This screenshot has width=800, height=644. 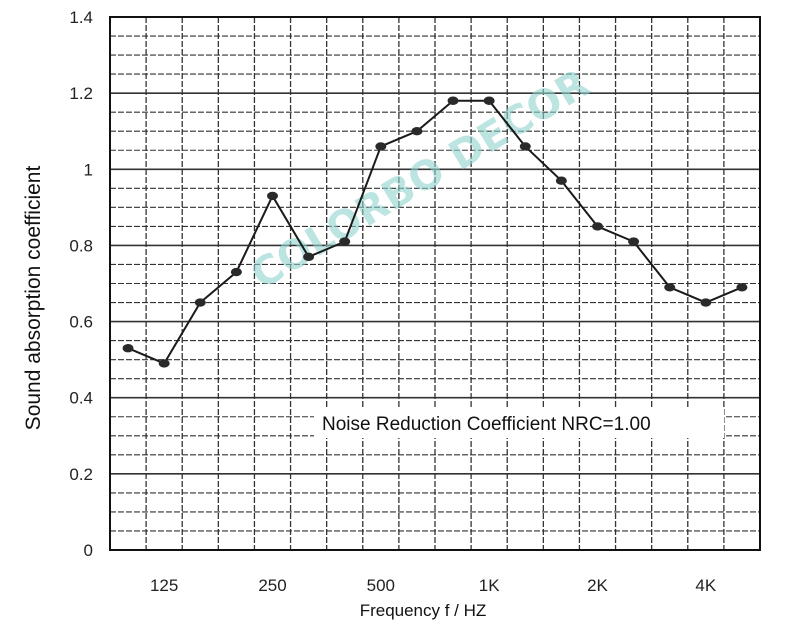 I want to click on annotation-text: Noise Reduction Coefficient NRC=1.00, so click(x=486, y=424).